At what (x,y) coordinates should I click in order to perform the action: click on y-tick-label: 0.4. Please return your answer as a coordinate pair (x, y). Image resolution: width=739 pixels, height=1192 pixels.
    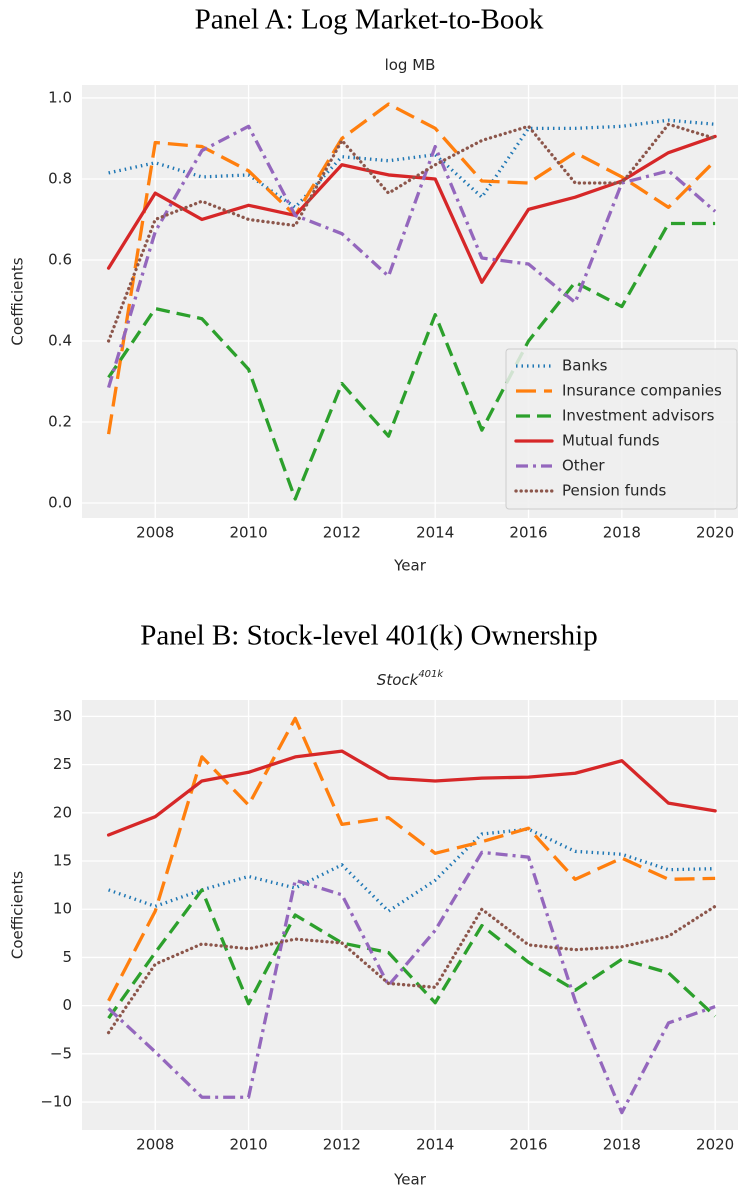
    Looking at the image, I should click on (60, 340).